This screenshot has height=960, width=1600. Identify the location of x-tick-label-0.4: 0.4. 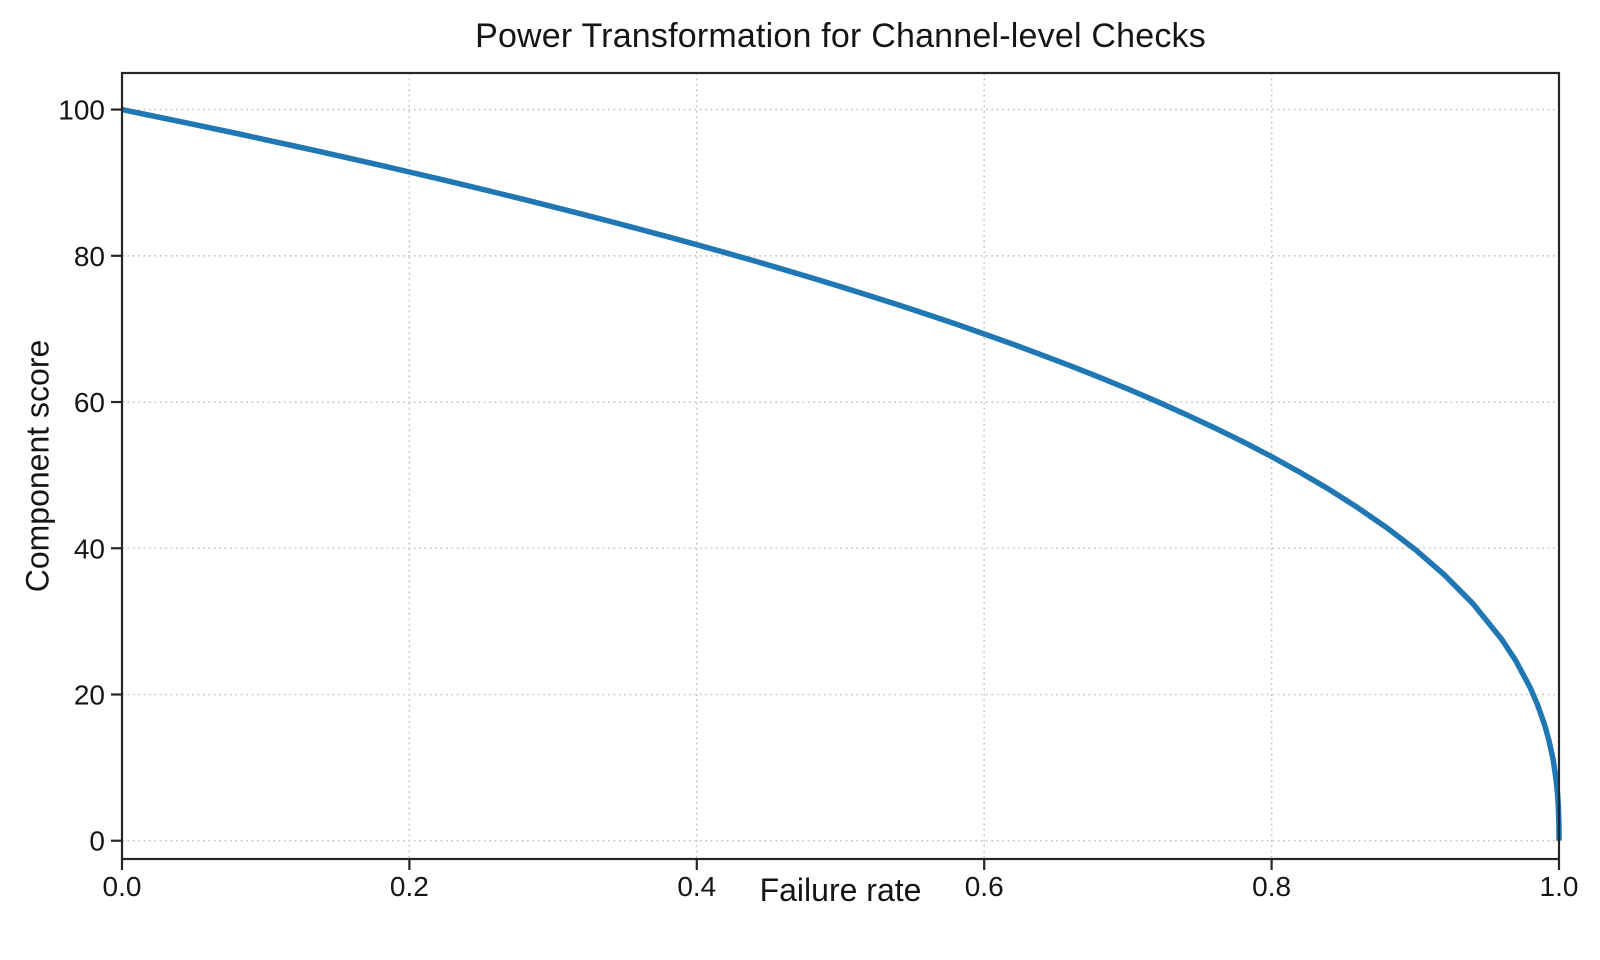
(696, 886).